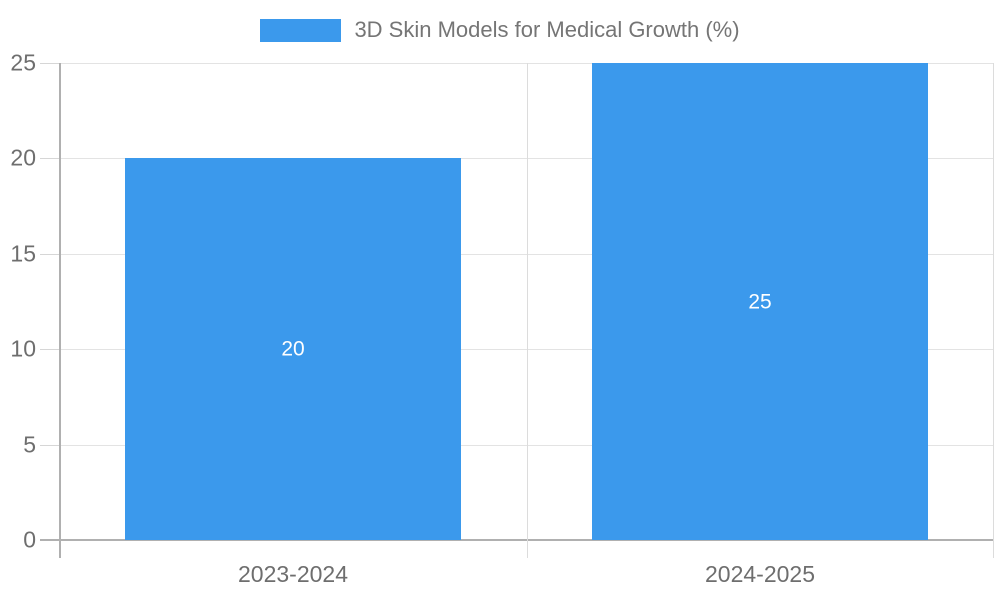  Describe the element at coordinates (23, 348) in the screenshot. I see `y-axis-tick-label: 10` at that location.